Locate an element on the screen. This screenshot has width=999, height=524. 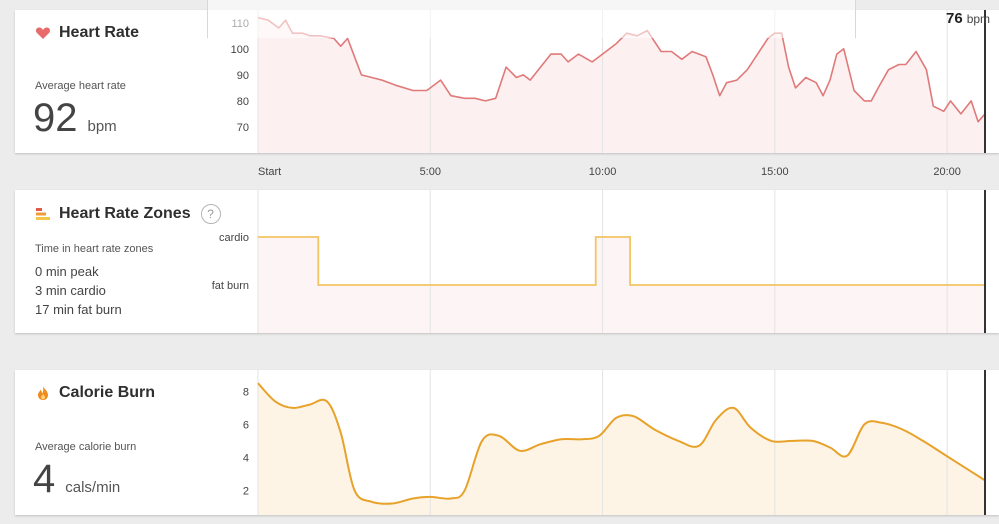
calorie-y-tick: 6 is located at coordinates (246, 425).